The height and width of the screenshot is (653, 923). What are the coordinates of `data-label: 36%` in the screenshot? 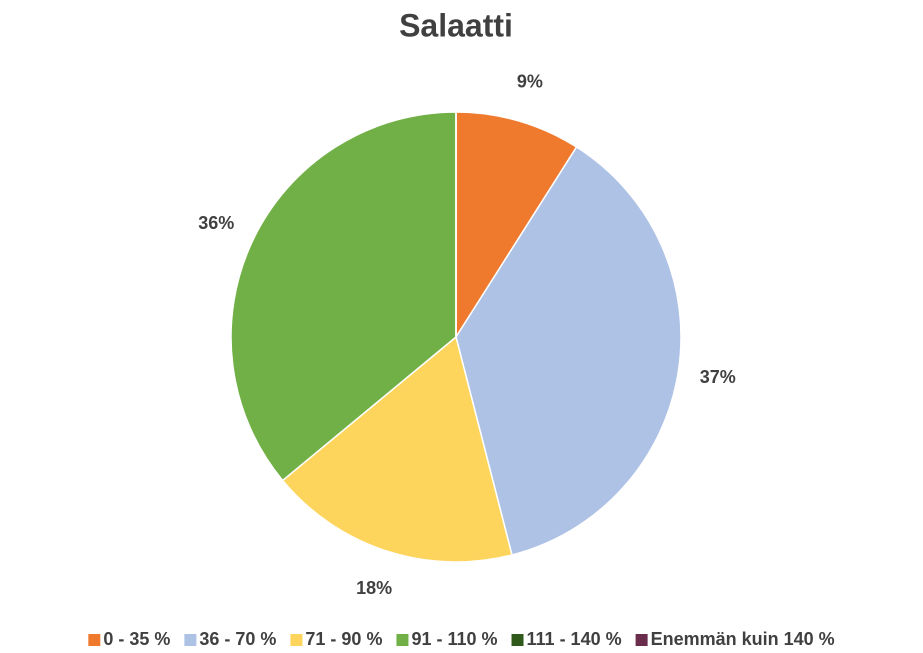 It's located at (216, 223).